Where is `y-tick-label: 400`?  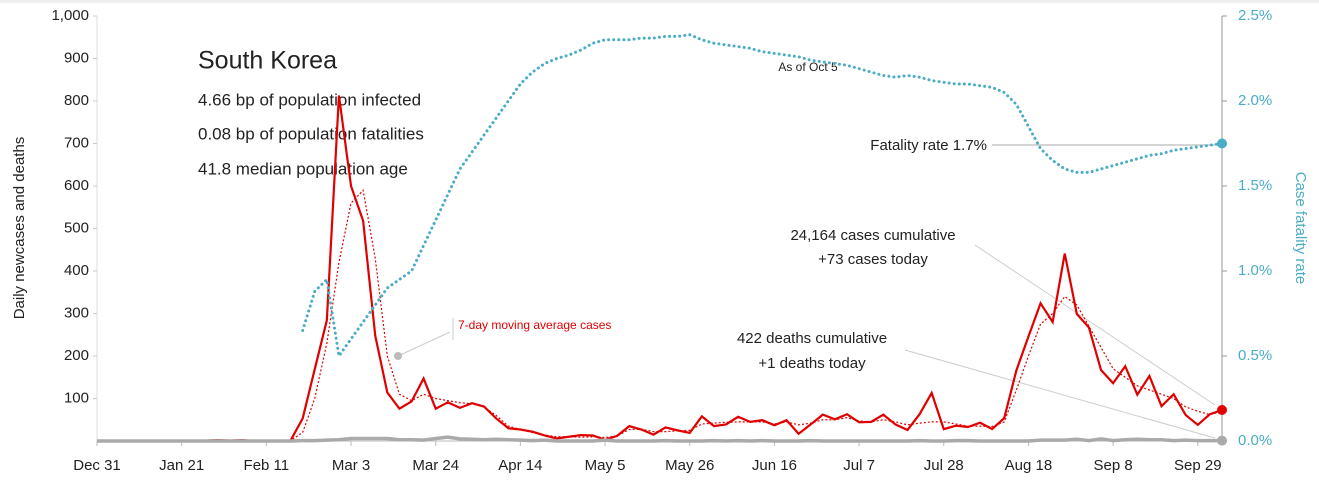
y-tick-label: 400 is located at coordinates (76, 270).